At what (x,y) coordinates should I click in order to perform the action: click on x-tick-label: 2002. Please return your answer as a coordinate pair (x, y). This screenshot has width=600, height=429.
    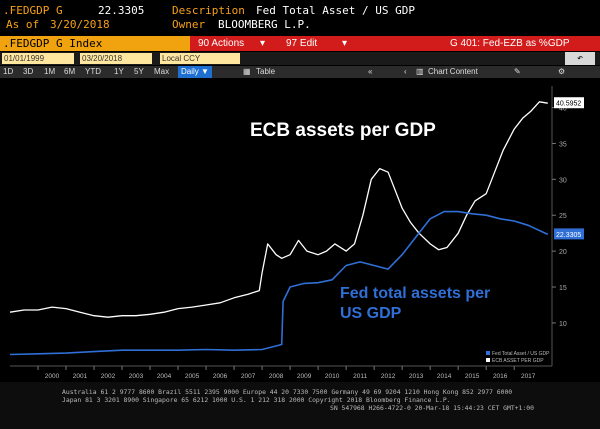
    Looking at the image, I should click on (108, 376).